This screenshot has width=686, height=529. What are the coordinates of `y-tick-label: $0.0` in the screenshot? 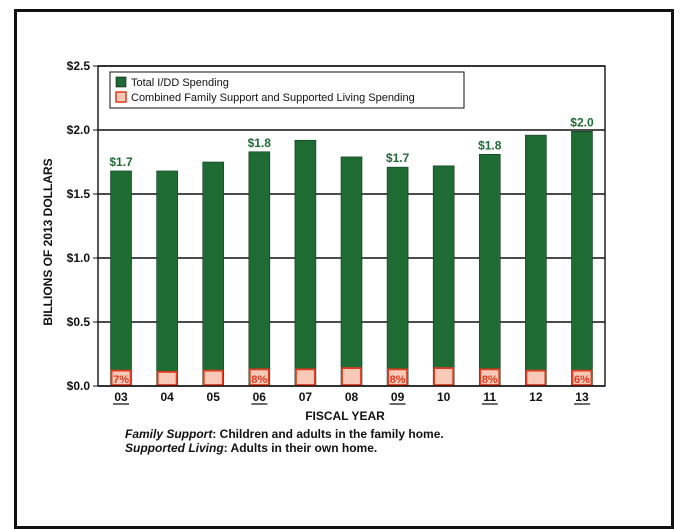 It's located at (79, 386).